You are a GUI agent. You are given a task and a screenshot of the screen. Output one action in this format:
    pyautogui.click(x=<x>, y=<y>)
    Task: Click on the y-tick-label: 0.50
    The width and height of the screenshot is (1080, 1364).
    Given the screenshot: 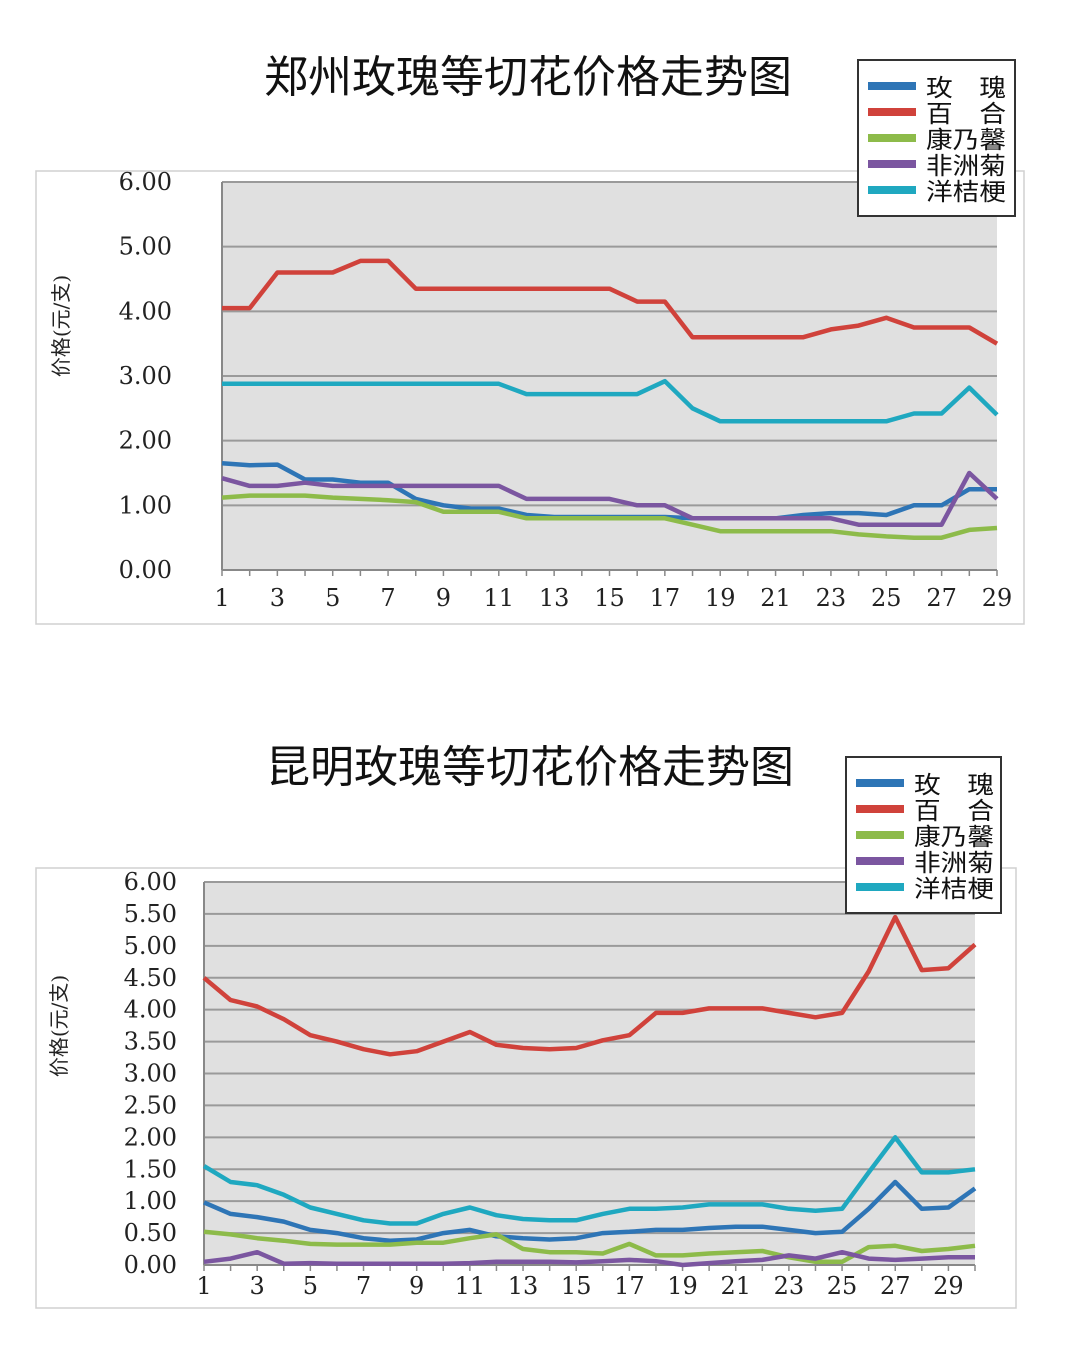 What is the action you would take?
    pyautogui.click(x=150, y=1233)
    